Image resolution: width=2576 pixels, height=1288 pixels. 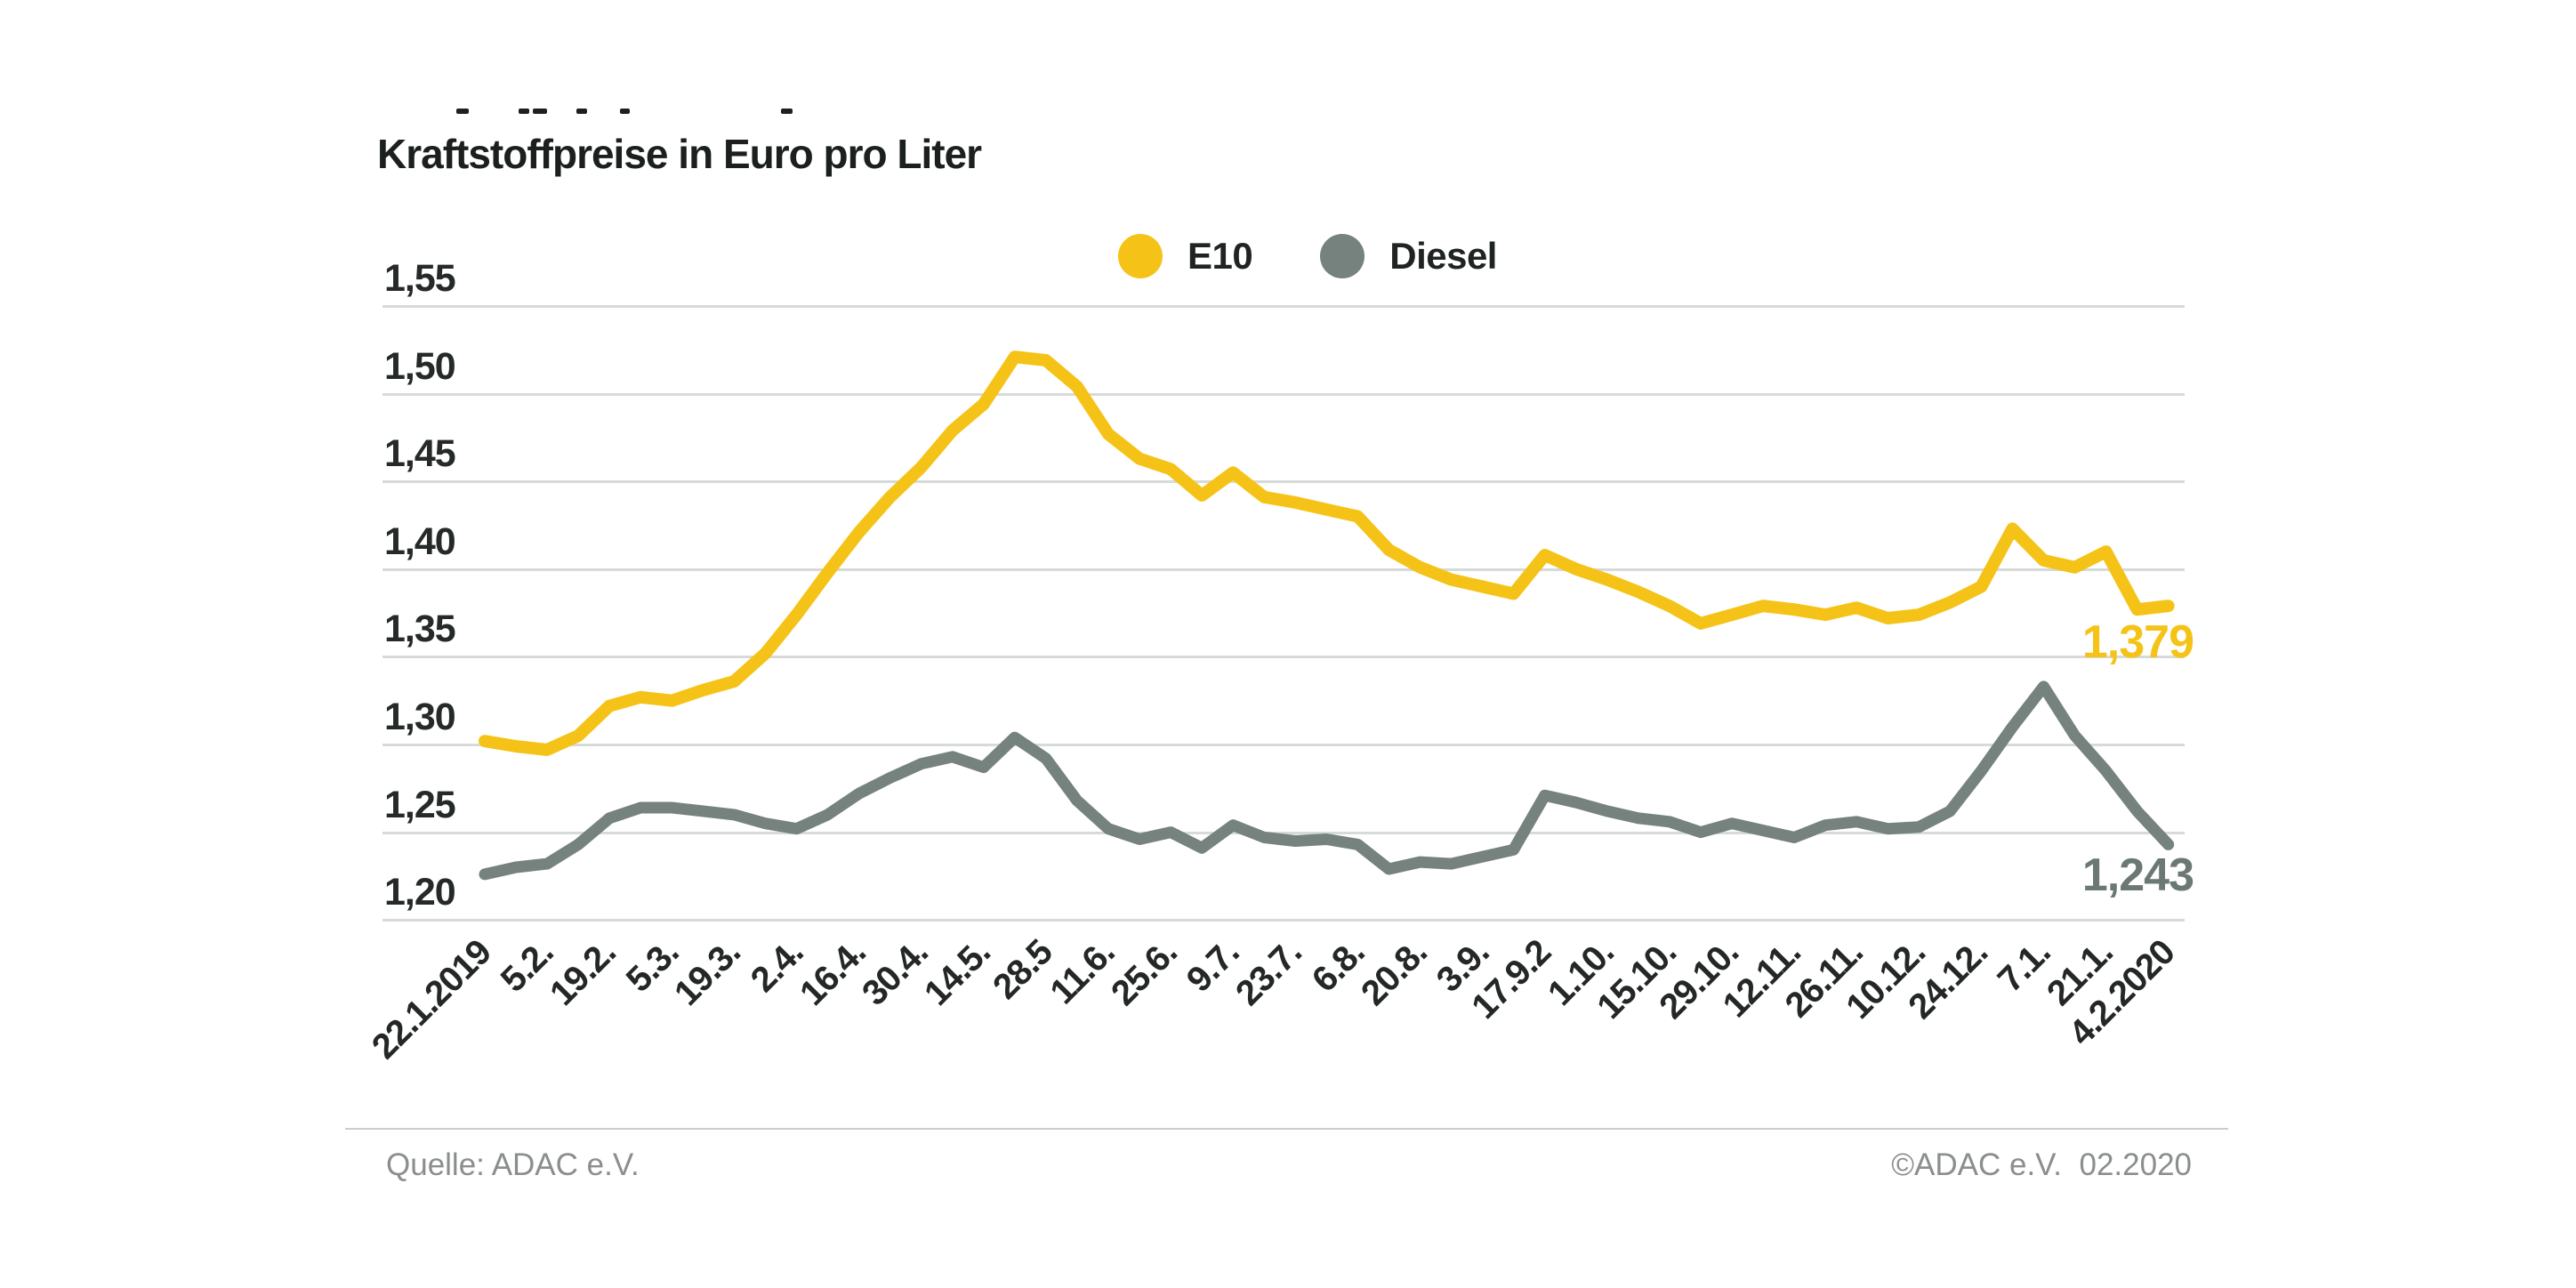 What do you see at coordinates (1140, 256) in the screenshot?
I see `e10-legend-dot-icon` at bounding box center [1140, 256].